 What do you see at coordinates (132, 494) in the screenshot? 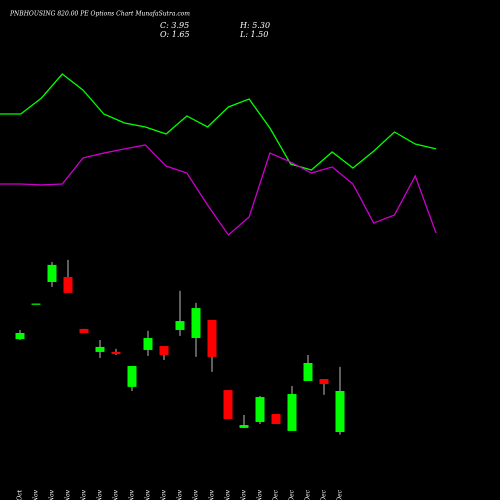
I see `x-tick-label: 18 Nov` at bounding box center [132, 494].